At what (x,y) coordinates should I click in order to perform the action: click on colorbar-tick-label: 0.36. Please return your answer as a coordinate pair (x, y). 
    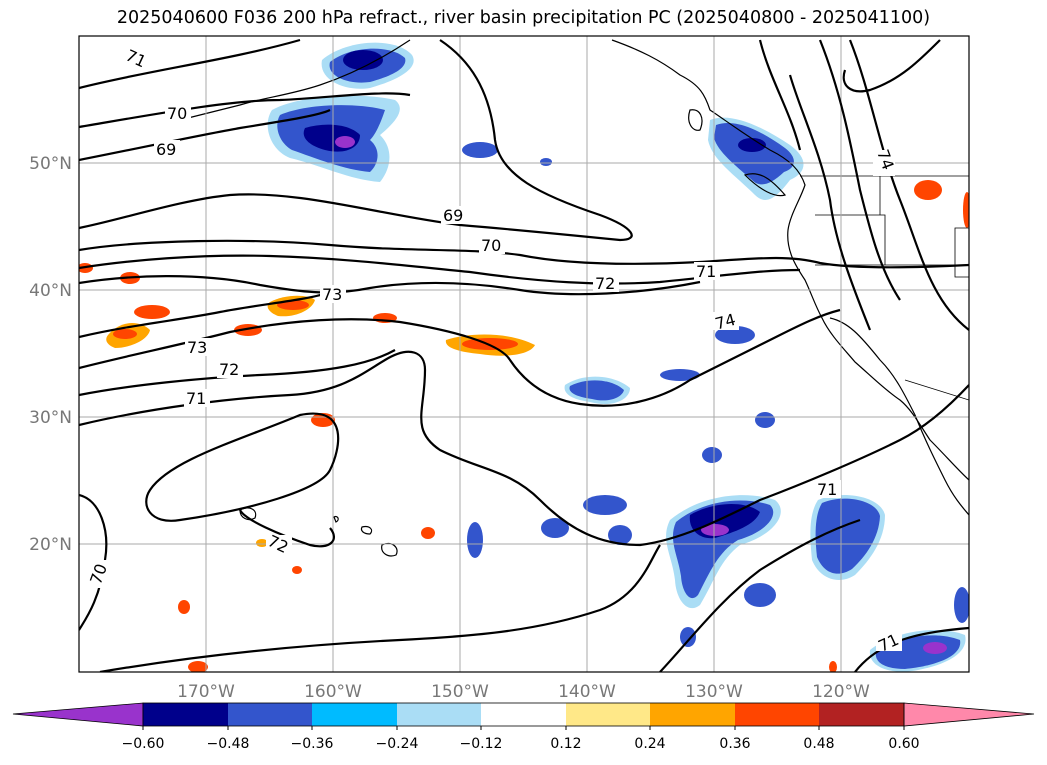
    Looking at the image, I should click on (734, 744).